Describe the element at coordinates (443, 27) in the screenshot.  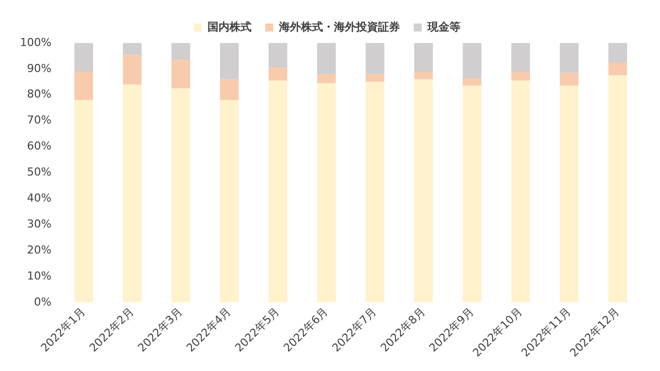
I see `legend-label: 現金等` at that location.